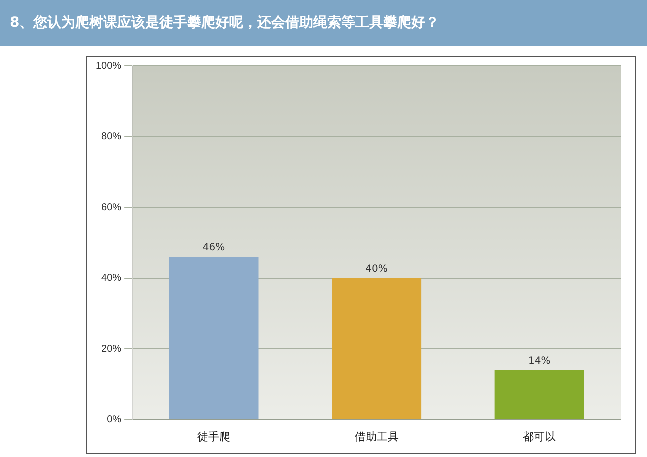  What do you see at coordinates (539, 361) in the screenshot?
I see `data-label: 14%` at bounding box center [539, 361].